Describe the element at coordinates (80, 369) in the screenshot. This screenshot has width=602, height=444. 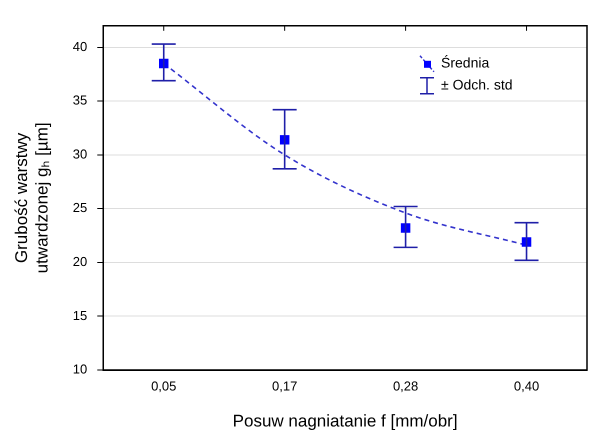
I see `y-tick-label: 10` at that location.